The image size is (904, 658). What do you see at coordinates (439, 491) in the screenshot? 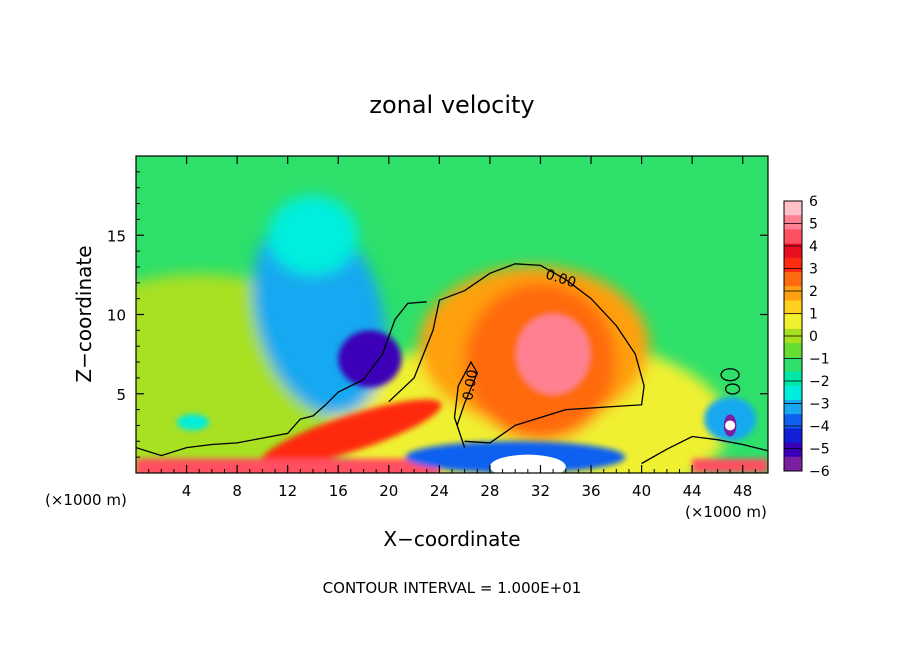
I see `x-tick-label: 24` at bounding box center [439, 491].